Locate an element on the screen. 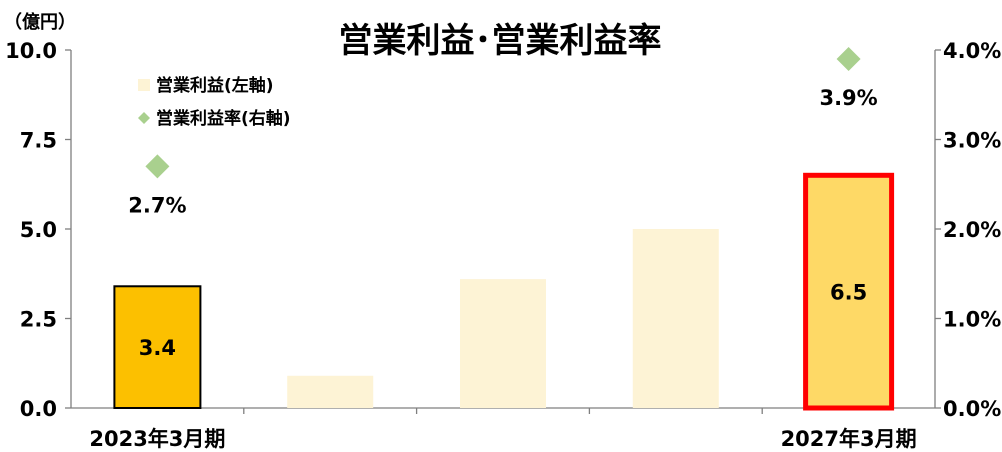  rate-value-label: 2.7% is located at coordinates (157, 205).